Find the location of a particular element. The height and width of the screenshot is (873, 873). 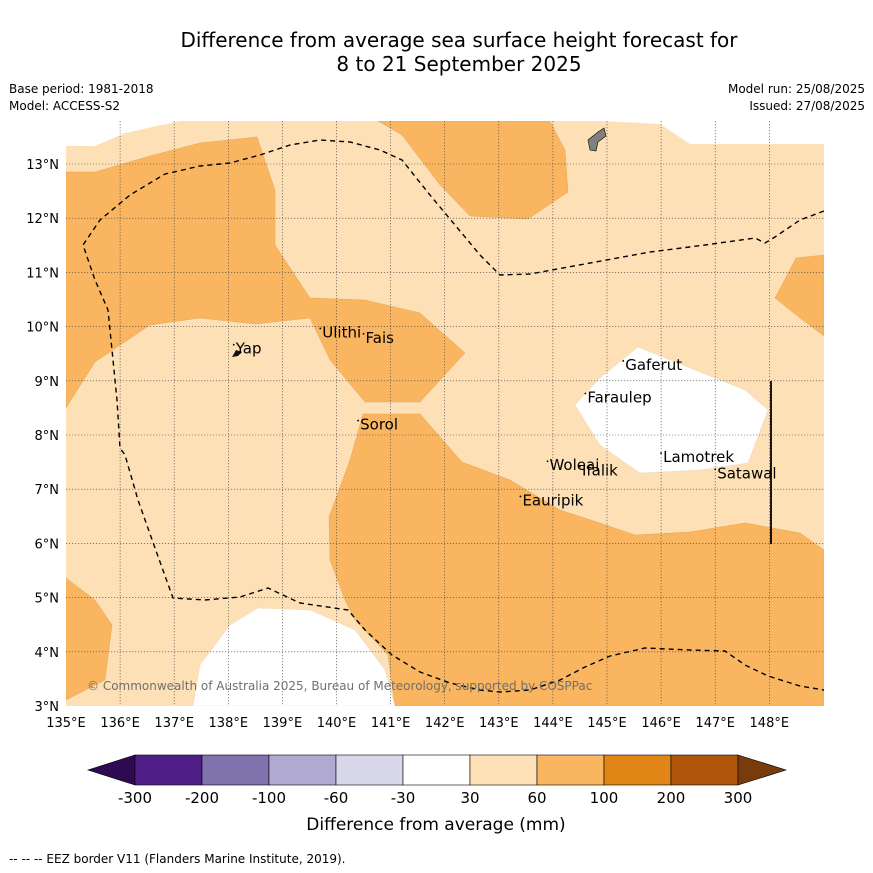

x-tick-label: 148°E is located at coordinates (770, 723).